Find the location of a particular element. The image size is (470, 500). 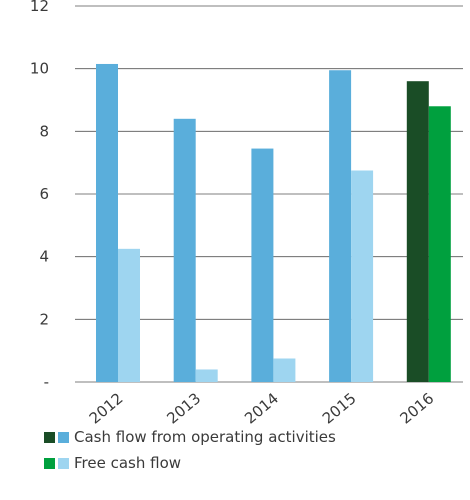

bar-free-2012 is located at coordinates (129, 315).